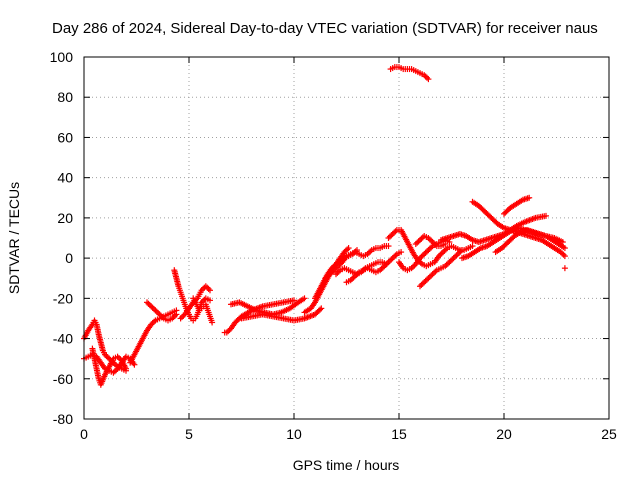 The height and width of the screenshot is (480, 640). What do you see at coordinates (14, 238) in the screenshot?
I see `y-axis-label: SDTVAR / TECUs` at bounding box center [14, 238].